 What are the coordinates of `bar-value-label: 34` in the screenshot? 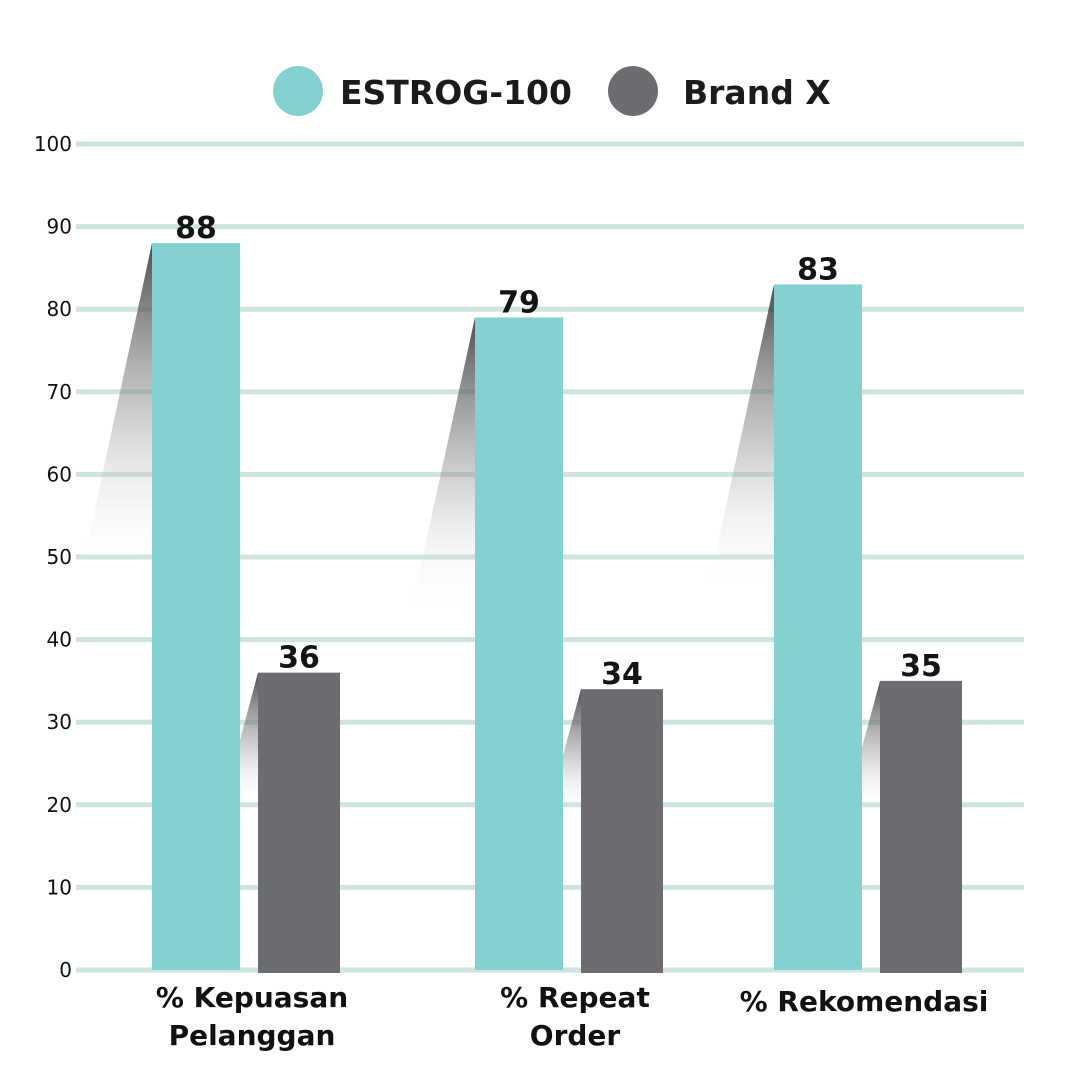 It's located at (622, 674).